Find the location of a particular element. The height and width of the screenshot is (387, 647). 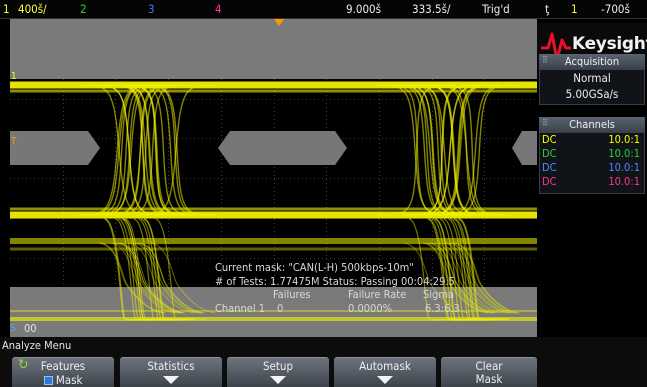

channel4-info: DC 10.0:1 is located at coordinates (592, 182).